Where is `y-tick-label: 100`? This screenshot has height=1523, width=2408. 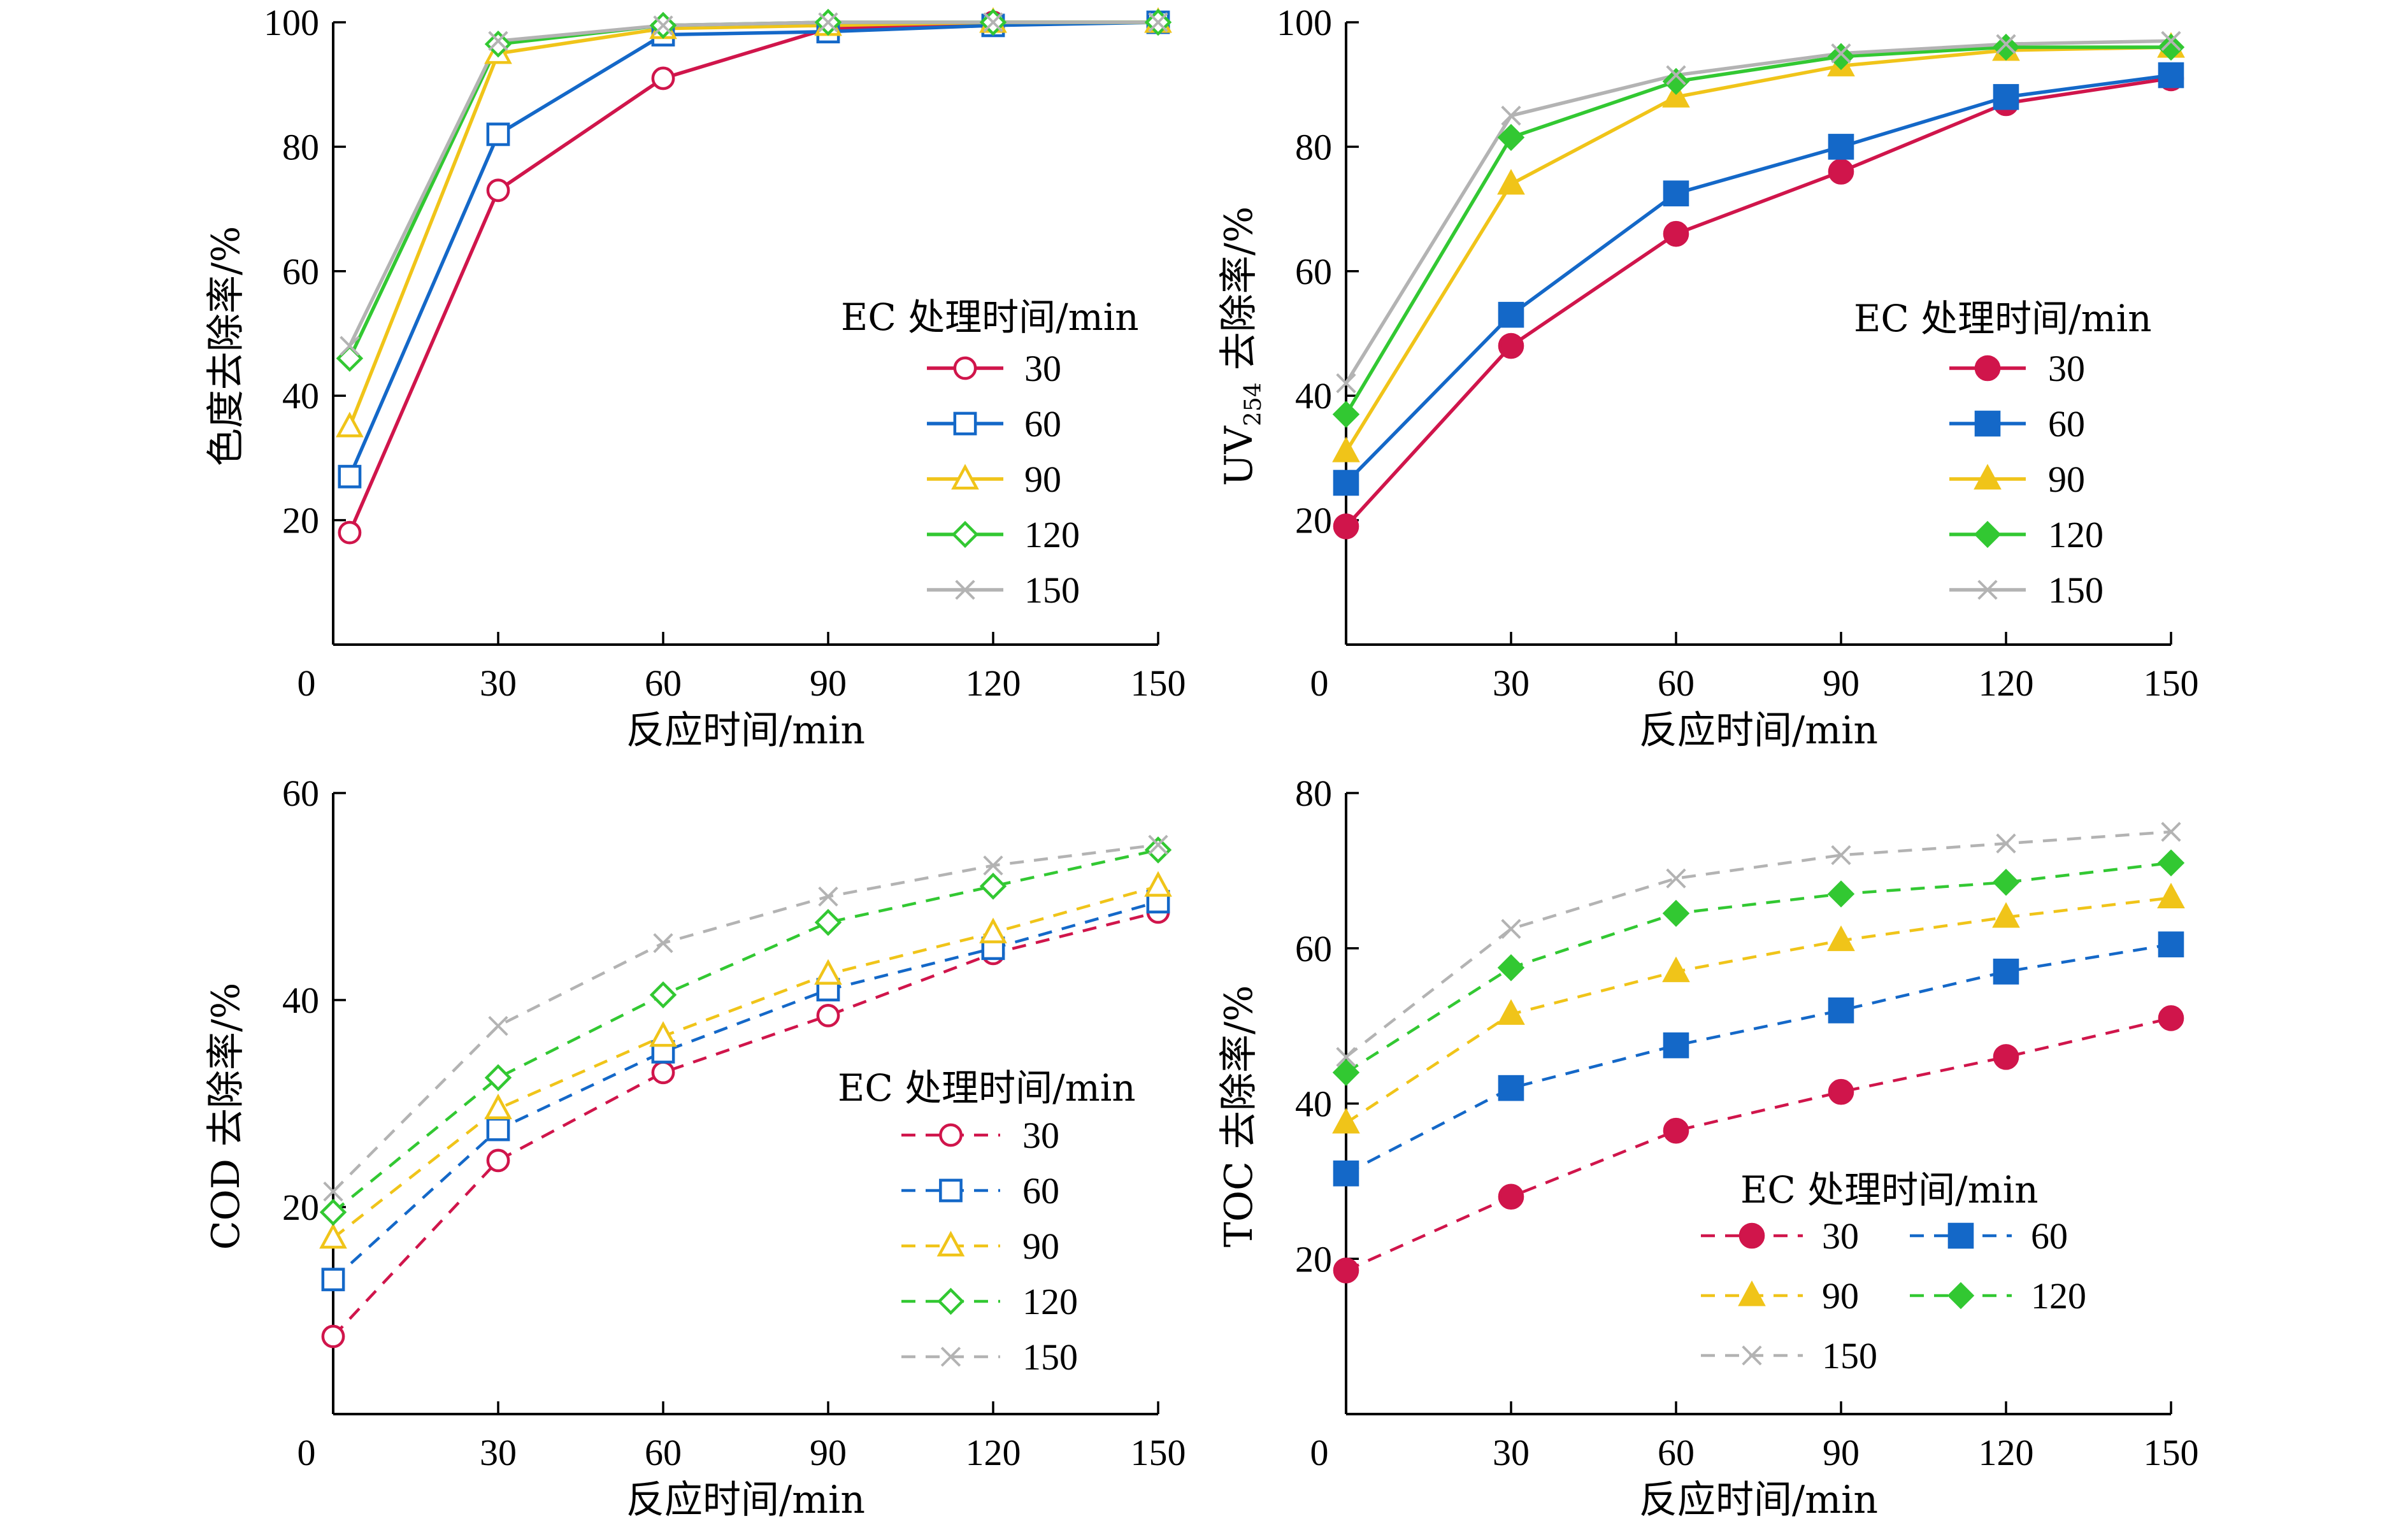 y-tick-label: 100 is located at coordinates (291, 23).